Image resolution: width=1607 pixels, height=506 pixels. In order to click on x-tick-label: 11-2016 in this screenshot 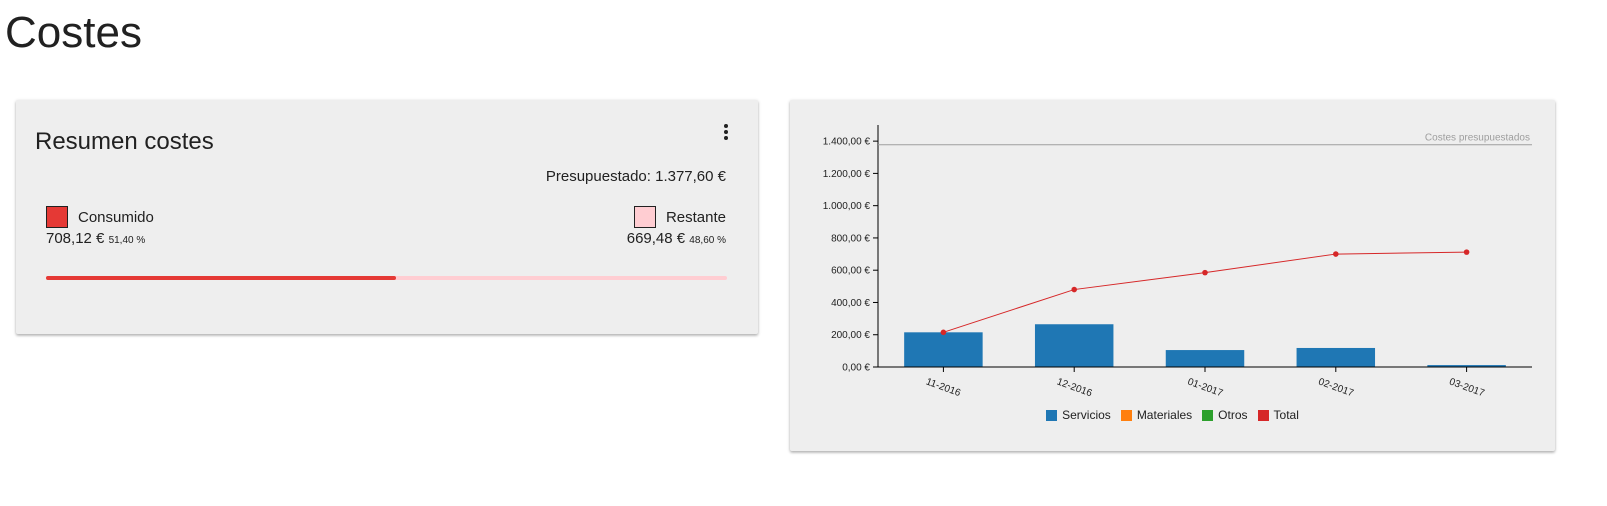, I will do `click(943, 387)`.